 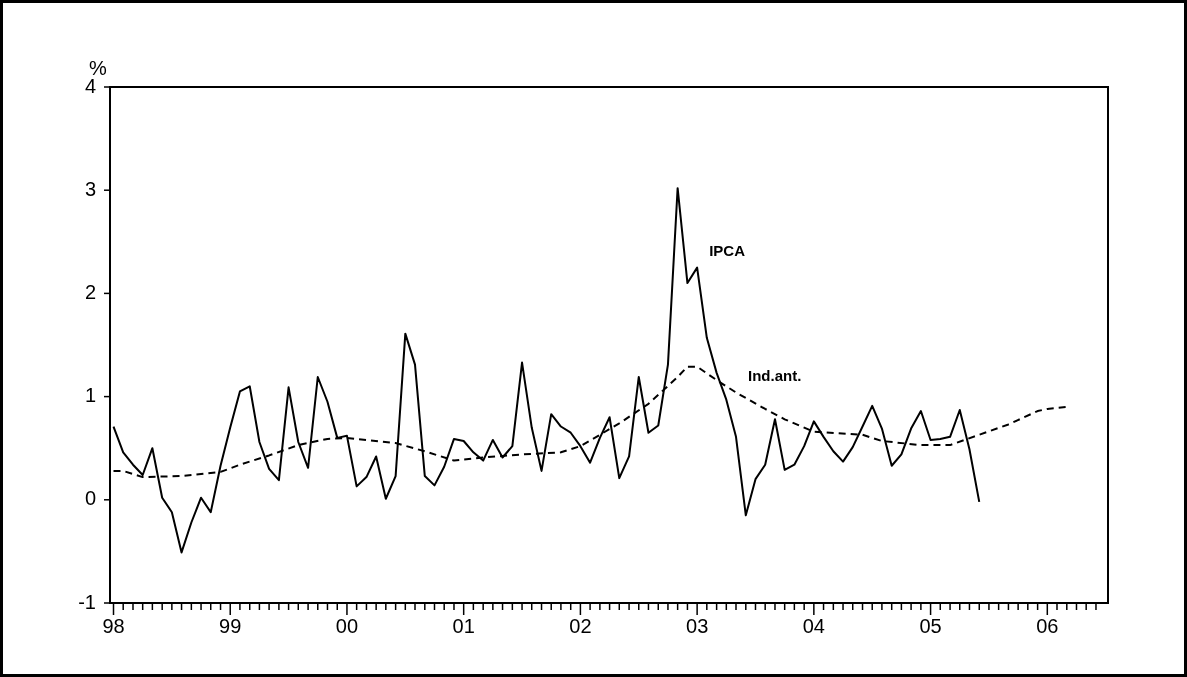 What do you see at coordinates (90, 498) in the screenshot?
I see `y-tick-label: 0` at bounding box center [90, 498].